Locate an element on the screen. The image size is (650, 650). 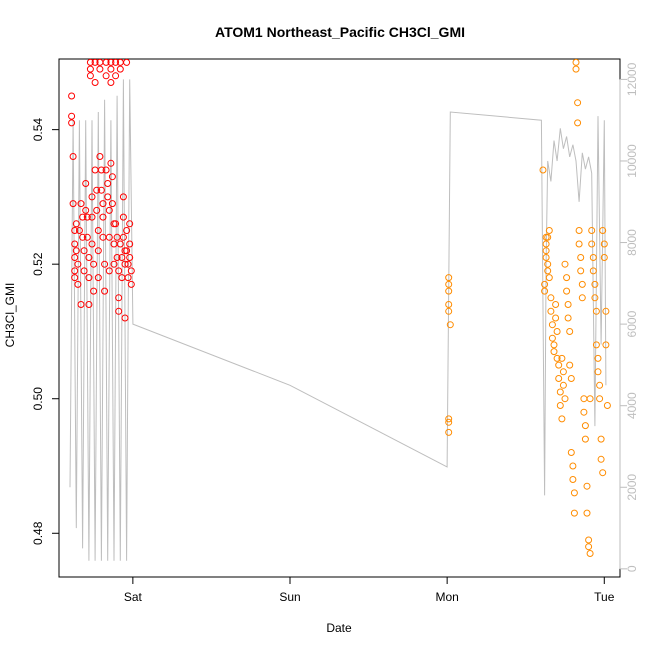
y2-tick-label-2: 4000 is located at coordinates (632, 405).